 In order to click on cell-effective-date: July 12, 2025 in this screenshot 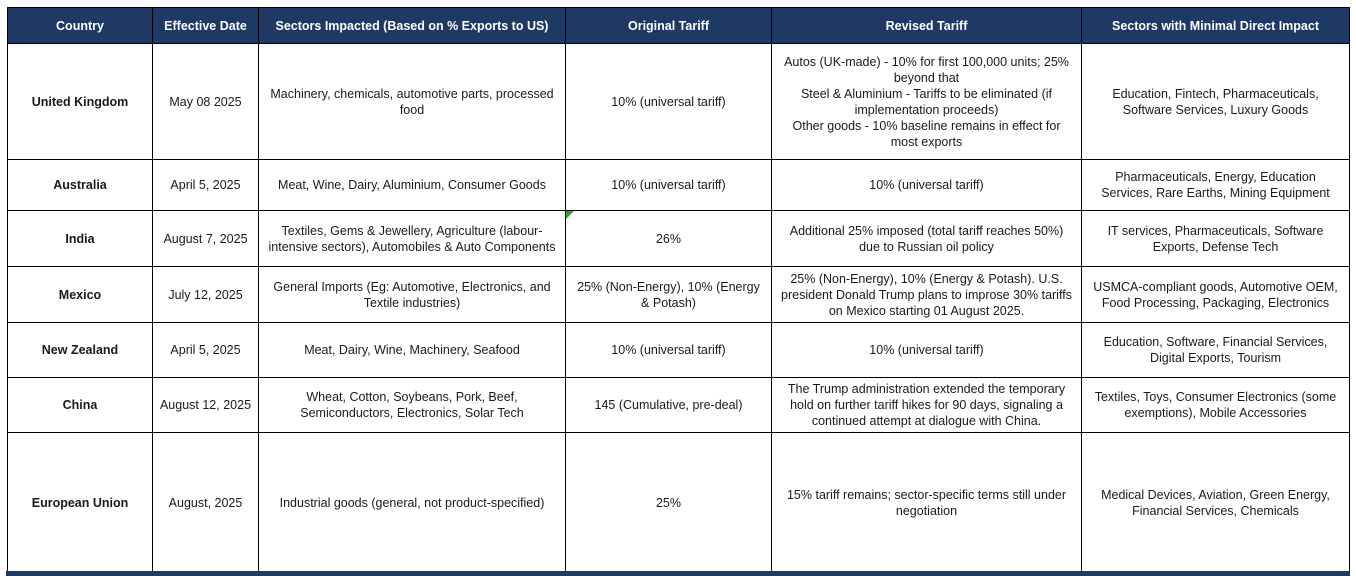, I will do `click(205, 294)`.